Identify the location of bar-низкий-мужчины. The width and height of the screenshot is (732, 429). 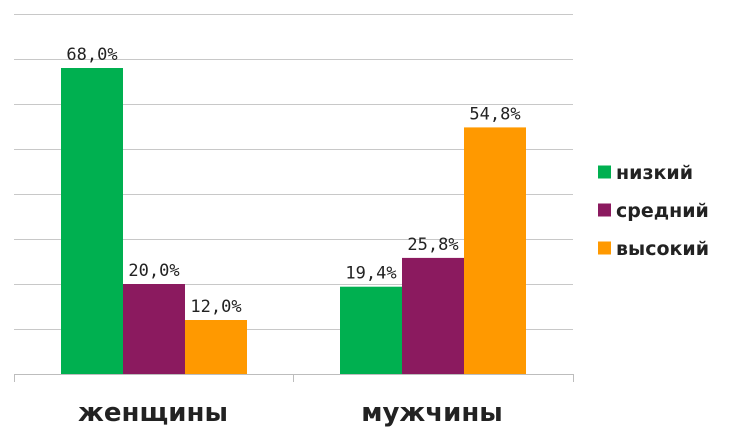
(371, 330).